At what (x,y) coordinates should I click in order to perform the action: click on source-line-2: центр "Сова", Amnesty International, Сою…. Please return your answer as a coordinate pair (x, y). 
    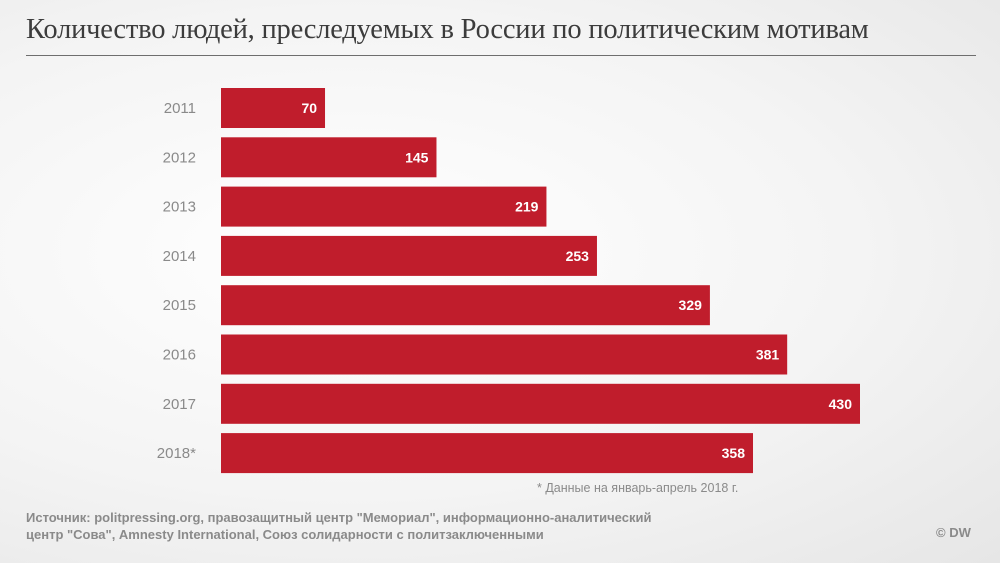
    Looking at the image, I should click on (285, 534).